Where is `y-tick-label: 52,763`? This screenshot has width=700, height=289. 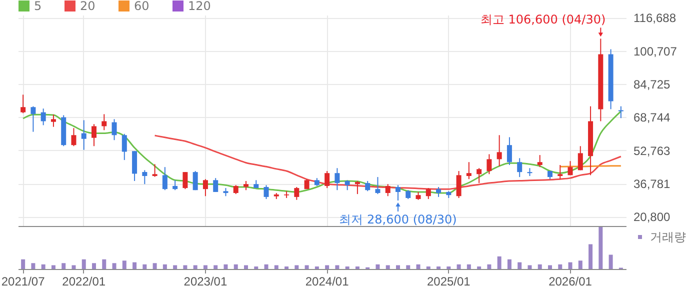
y-tick-label: 52,763 is located at coordinates (652, 151).